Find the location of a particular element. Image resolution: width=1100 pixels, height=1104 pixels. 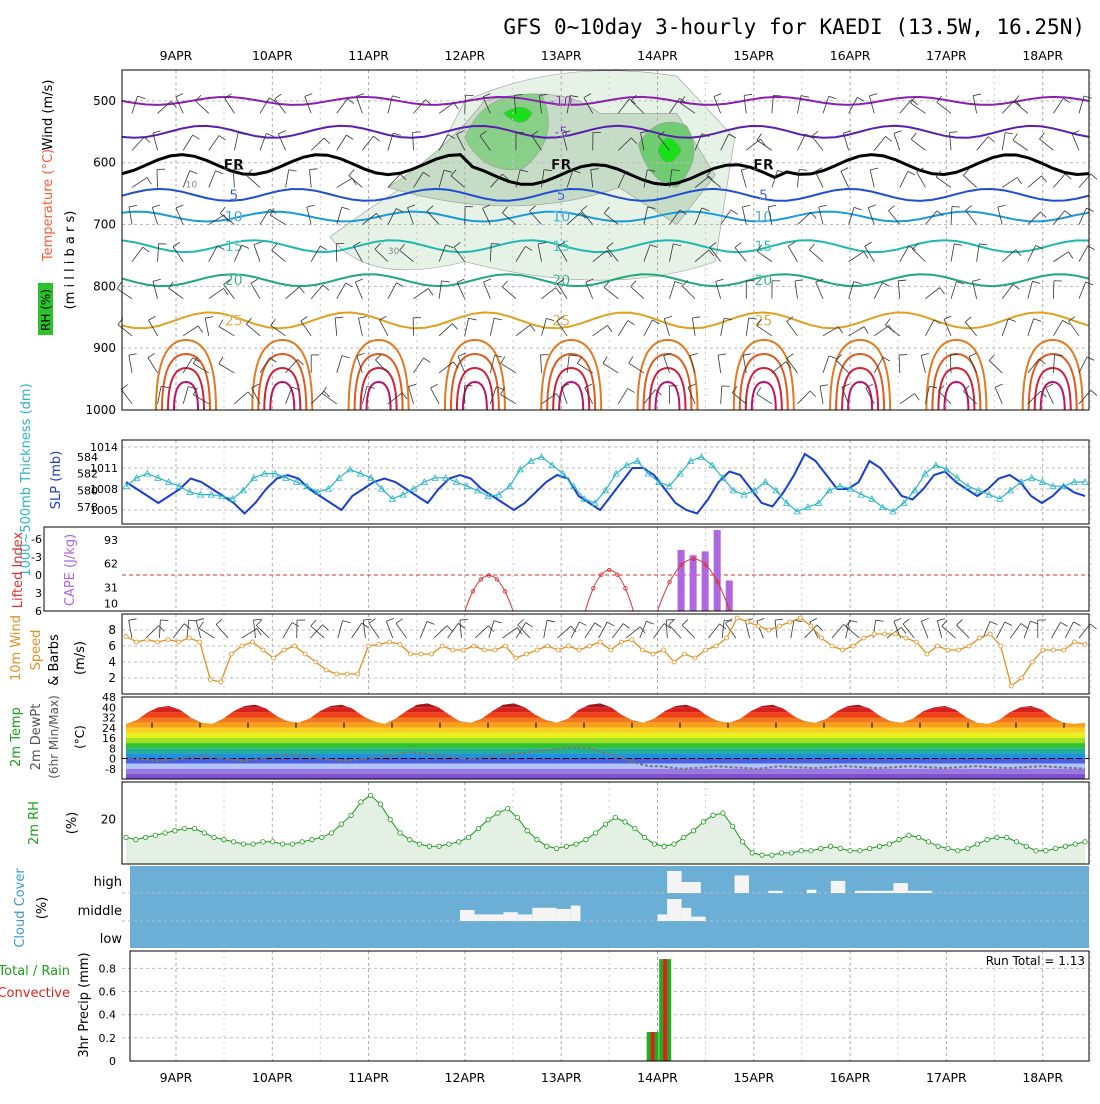

axis-label: 2m DewPt is located at coordinates (36, 737).